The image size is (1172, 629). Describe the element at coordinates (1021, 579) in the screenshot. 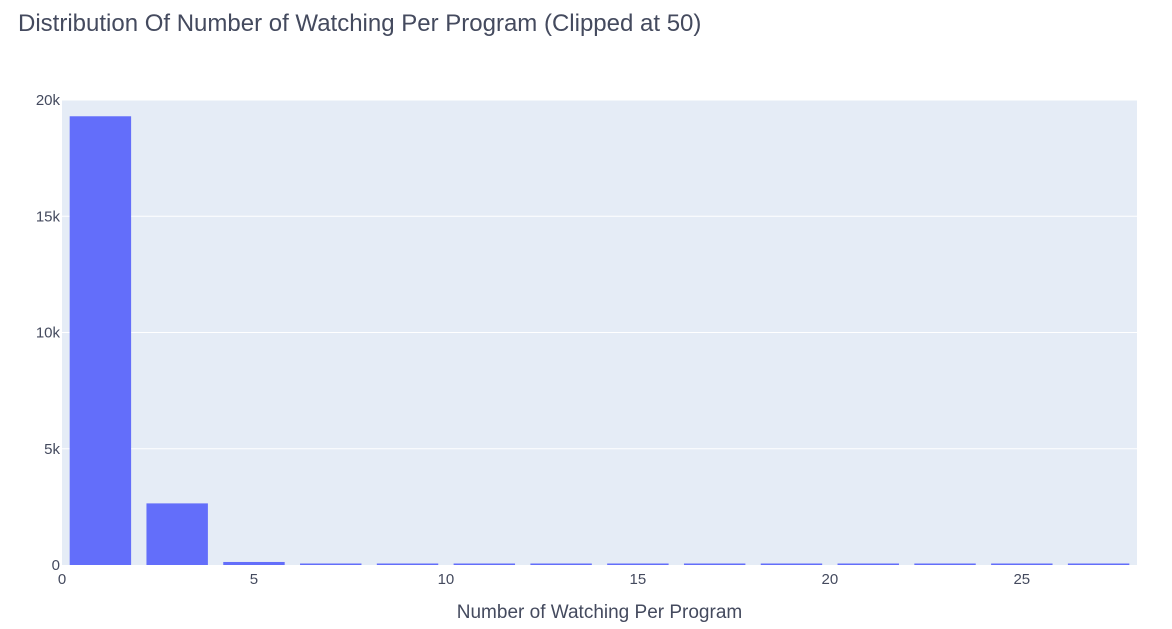

I see `x-tick-label: 25` at that location.